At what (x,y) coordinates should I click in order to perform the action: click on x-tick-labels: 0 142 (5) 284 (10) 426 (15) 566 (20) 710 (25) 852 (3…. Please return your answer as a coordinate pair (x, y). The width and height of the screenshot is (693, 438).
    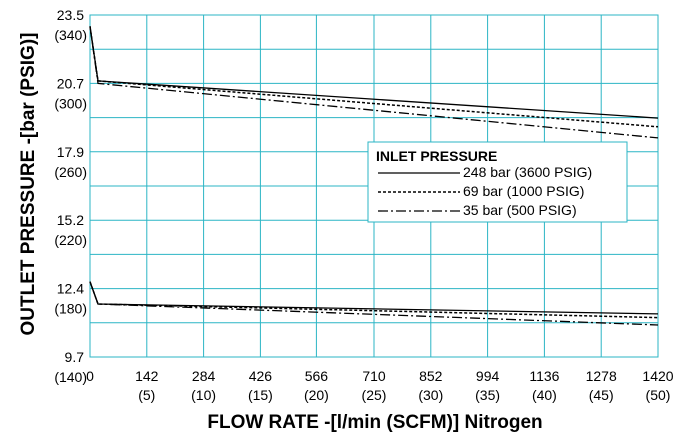
    Looking at the image, I should click on (380, 385).